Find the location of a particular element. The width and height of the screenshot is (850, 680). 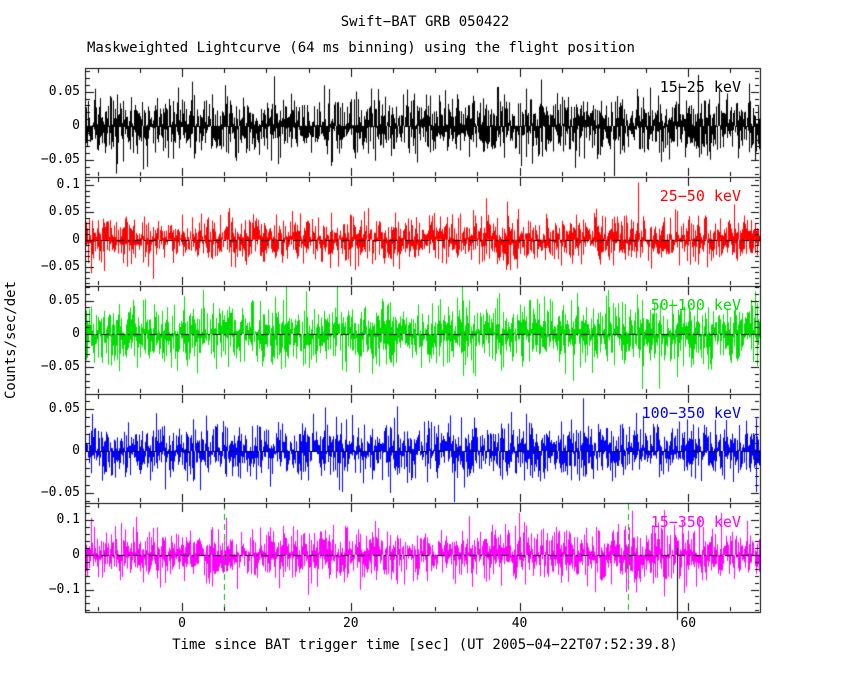

panel-label-50-100-kev: 50−100 keV is located at coordinates (695, 305).